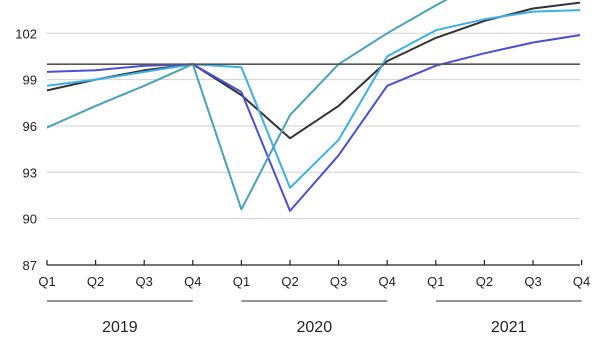  Describe the element at coordinates (30, 265) in the screenshot. I see `y-tick-label: 87` at that location.